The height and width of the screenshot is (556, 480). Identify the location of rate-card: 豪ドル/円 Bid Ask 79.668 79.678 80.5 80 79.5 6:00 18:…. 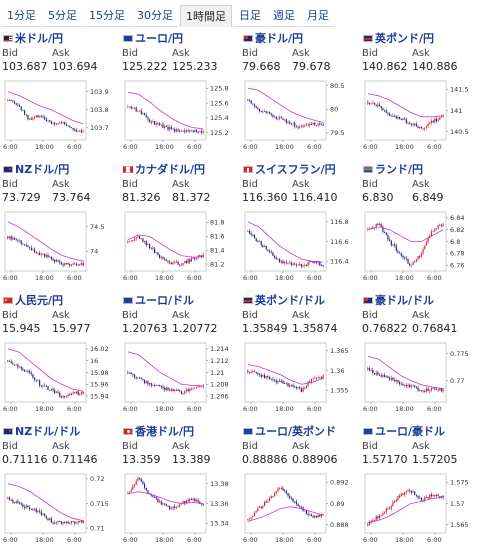
(296, 91).